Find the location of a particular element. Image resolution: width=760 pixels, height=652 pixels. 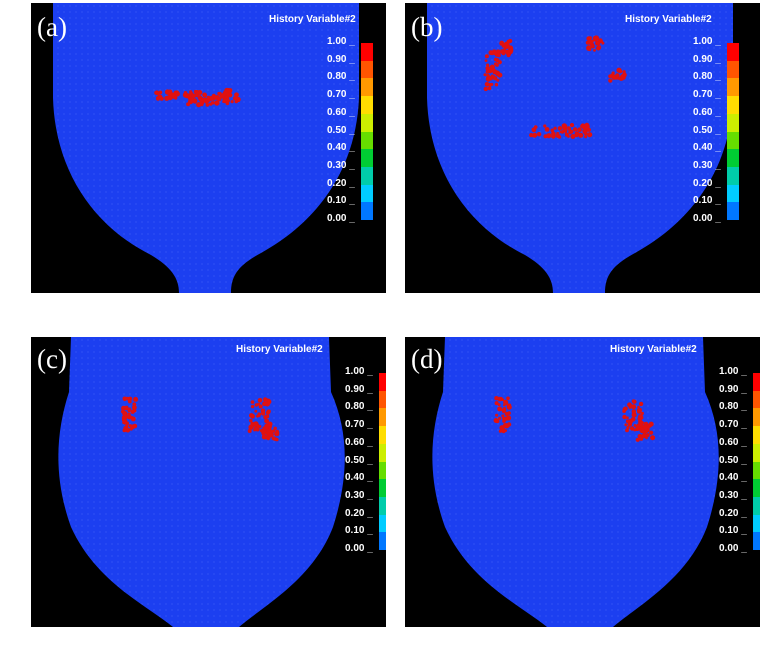

colorbar-tick-label: 0.30 _ is located at coordinates (707, 165).